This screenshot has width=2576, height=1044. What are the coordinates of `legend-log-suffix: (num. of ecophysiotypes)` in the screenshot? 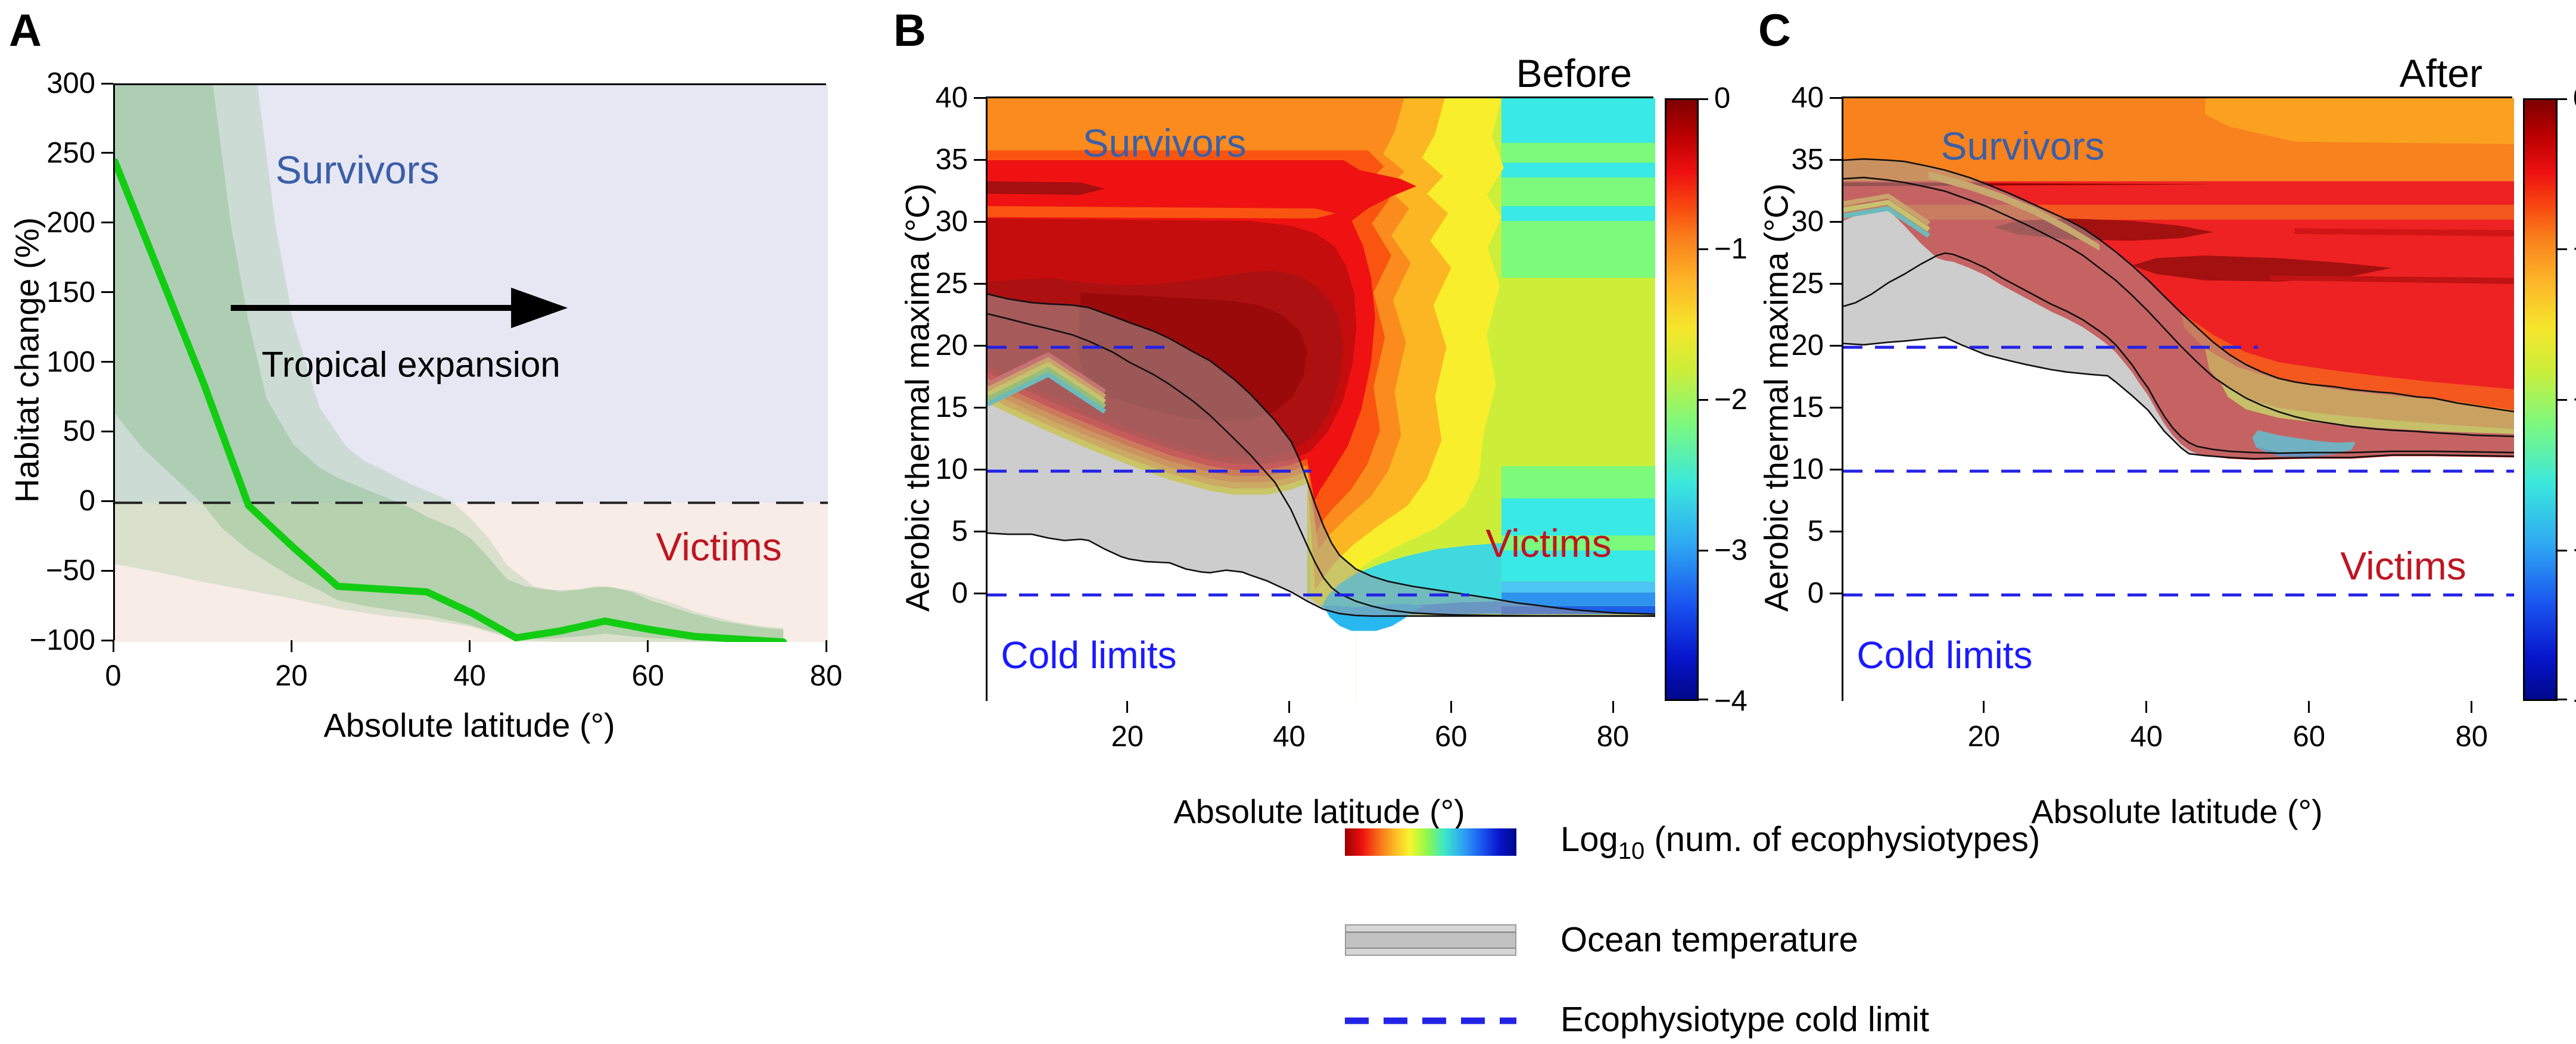 It's located at (1842, 839).